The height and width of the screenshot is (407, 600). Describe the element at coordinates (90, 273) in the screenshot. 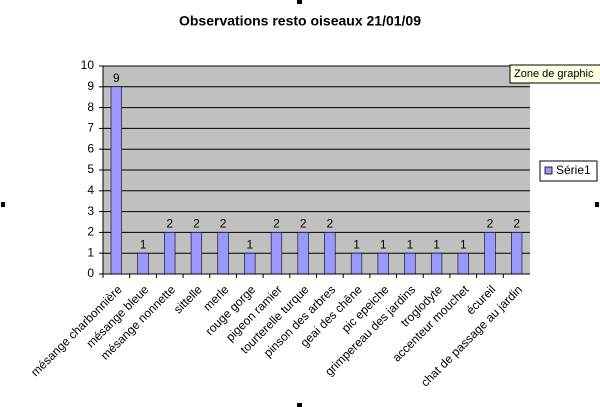

I see `y-tick-label: 0` at that location.